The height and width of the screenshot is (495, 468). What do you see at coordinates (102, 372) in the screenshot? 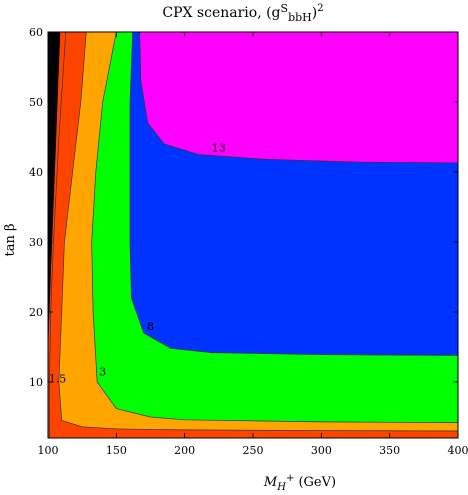
I see `contour-label: 3` at bounding box center [102, 372].